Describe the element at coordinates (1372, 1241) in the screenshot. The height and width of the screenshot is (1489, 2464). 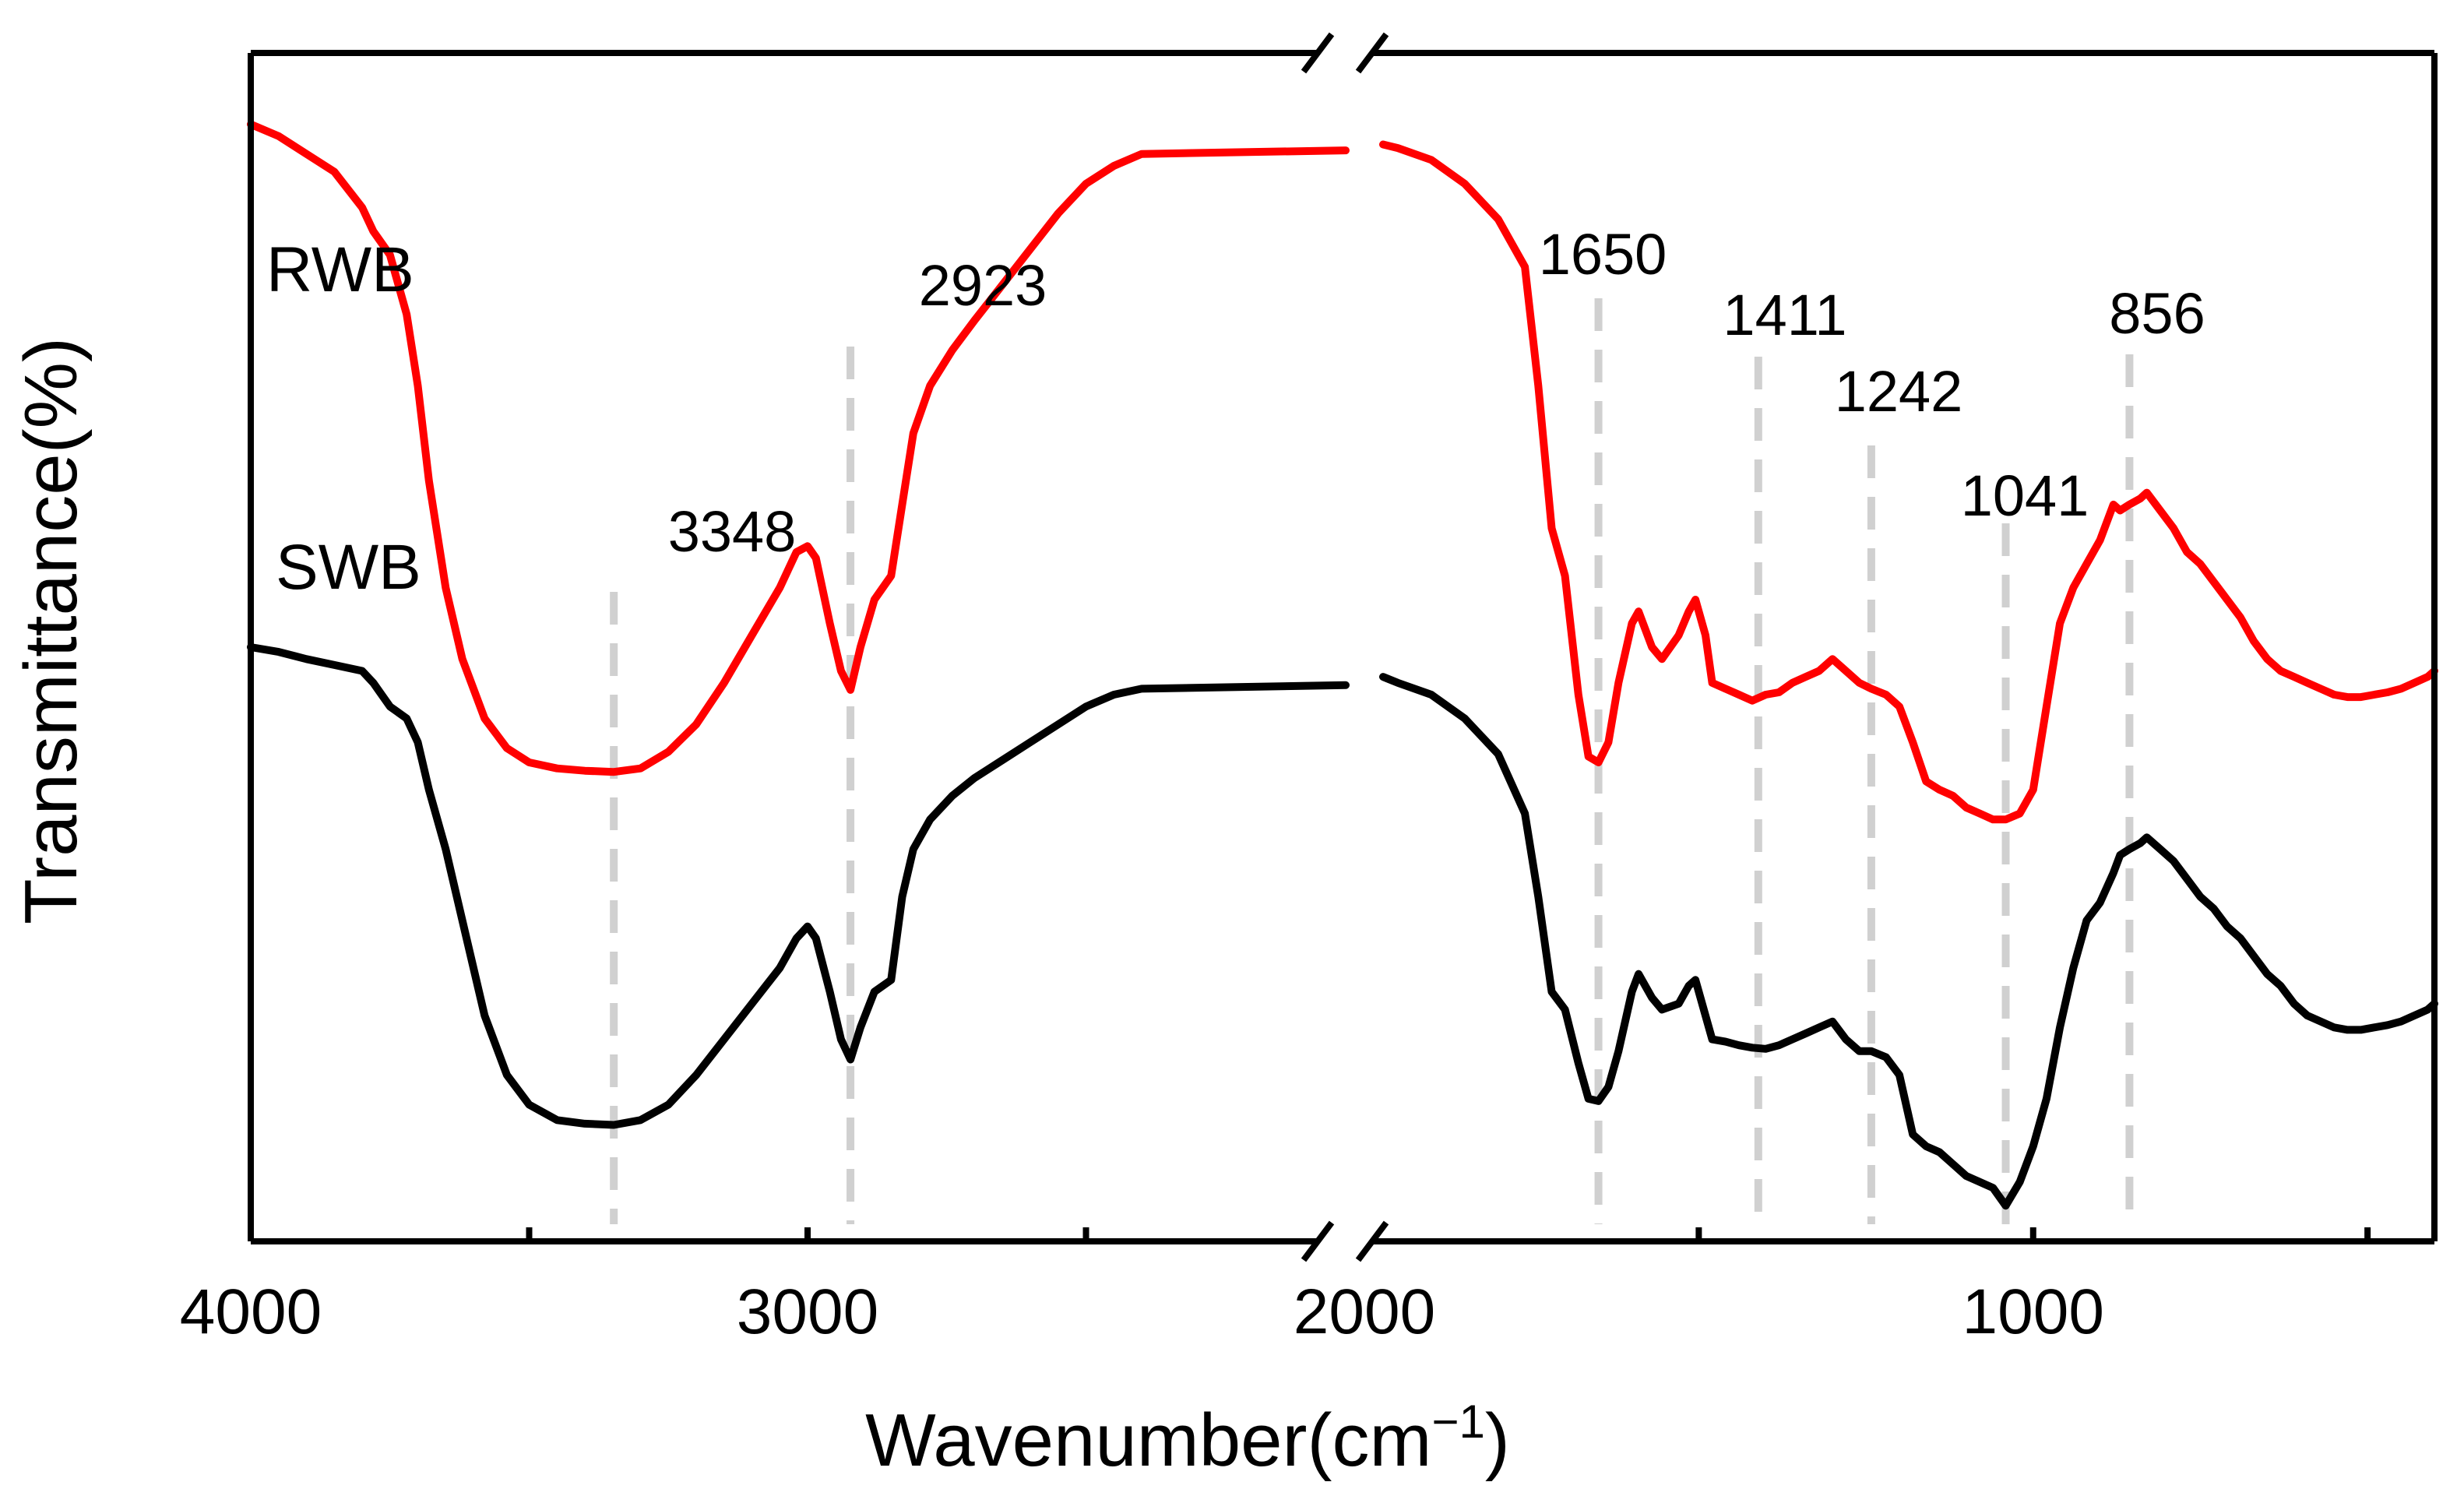
I see `axis-break-bottom-b` at that location.